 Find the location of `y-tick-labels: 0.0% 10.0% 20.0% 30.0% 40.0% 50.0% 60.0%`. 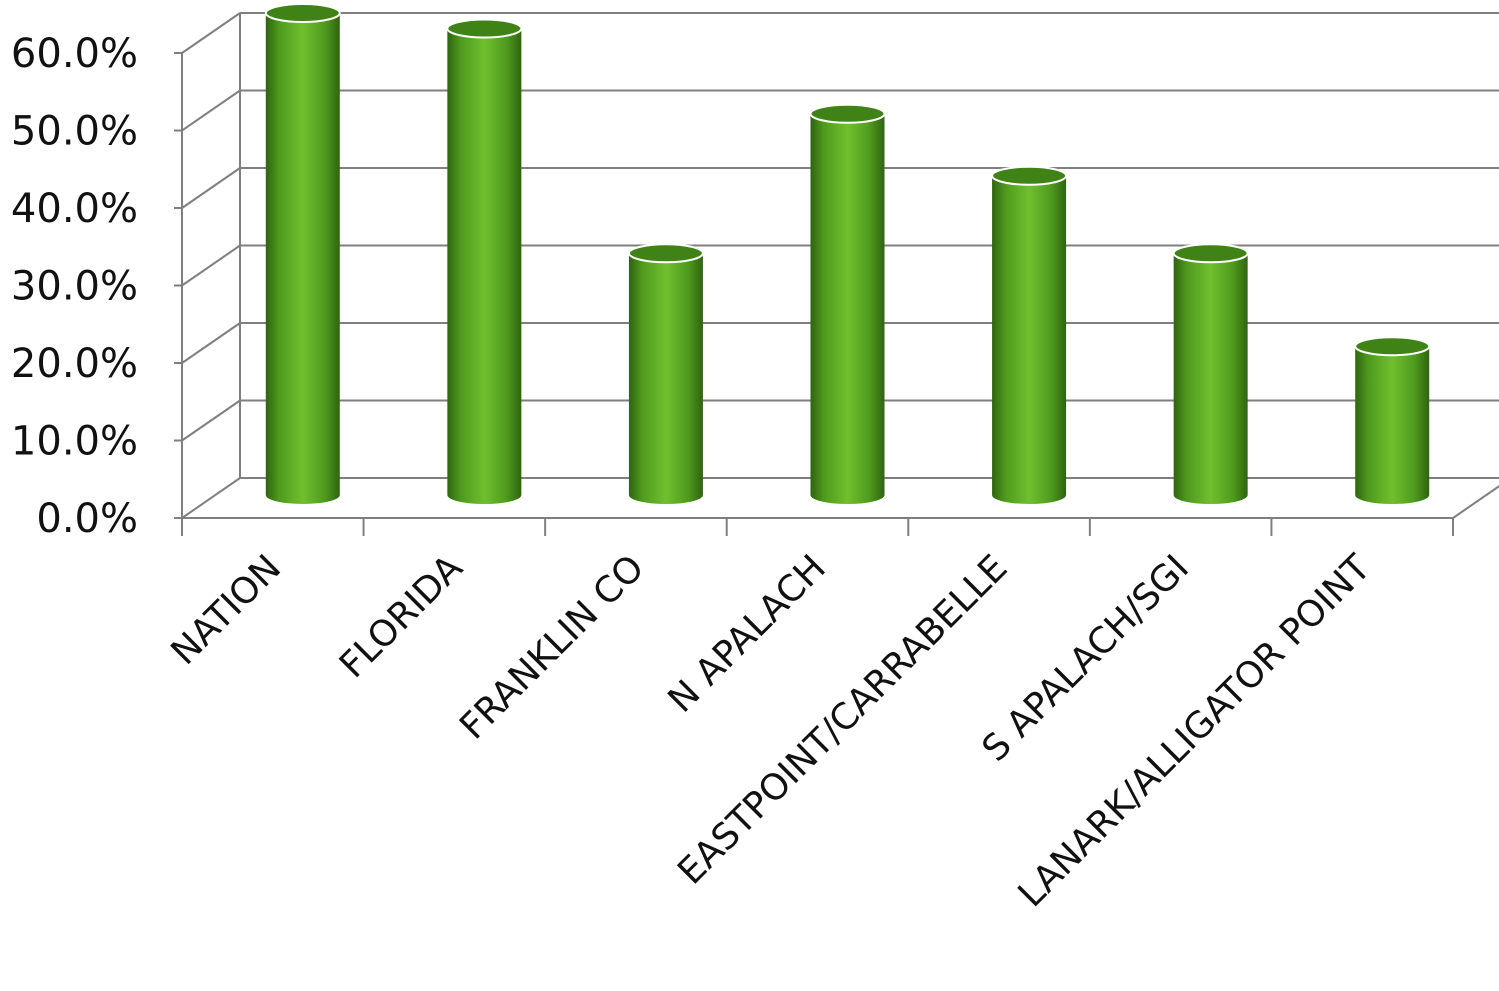

y-tick-labels: 0.0% 10.0% 20.0% 30.0% 40.0% 50.0% 60.0% is located at coordinates (74, 286).